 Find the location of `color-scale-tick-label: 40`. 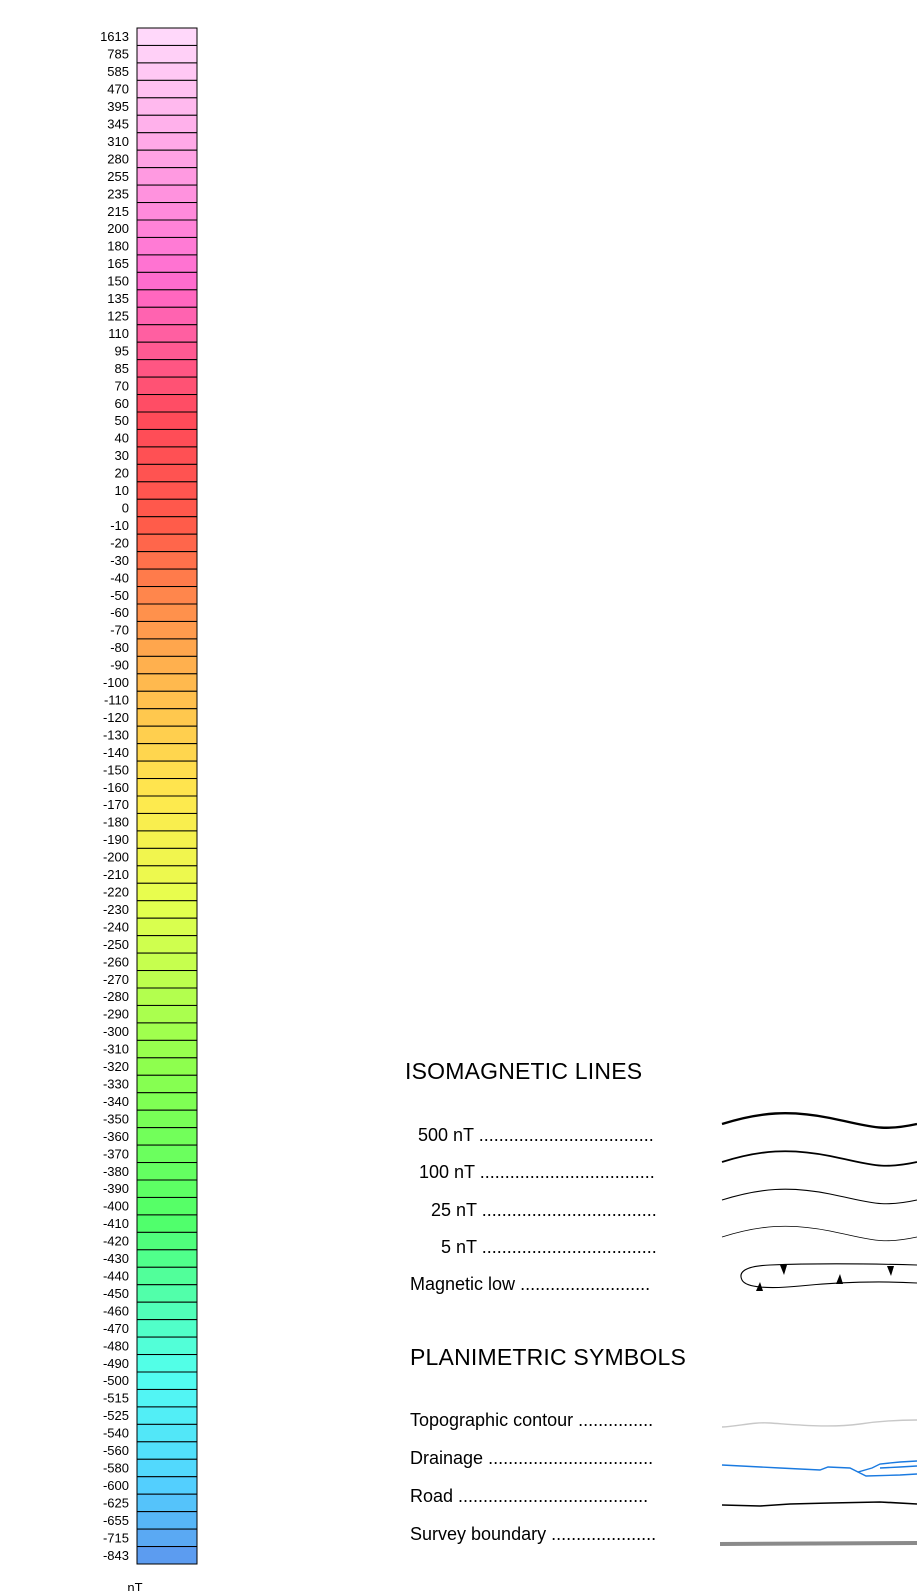

color-scale-tick-label: 40 is located at coordinates (122, 438).